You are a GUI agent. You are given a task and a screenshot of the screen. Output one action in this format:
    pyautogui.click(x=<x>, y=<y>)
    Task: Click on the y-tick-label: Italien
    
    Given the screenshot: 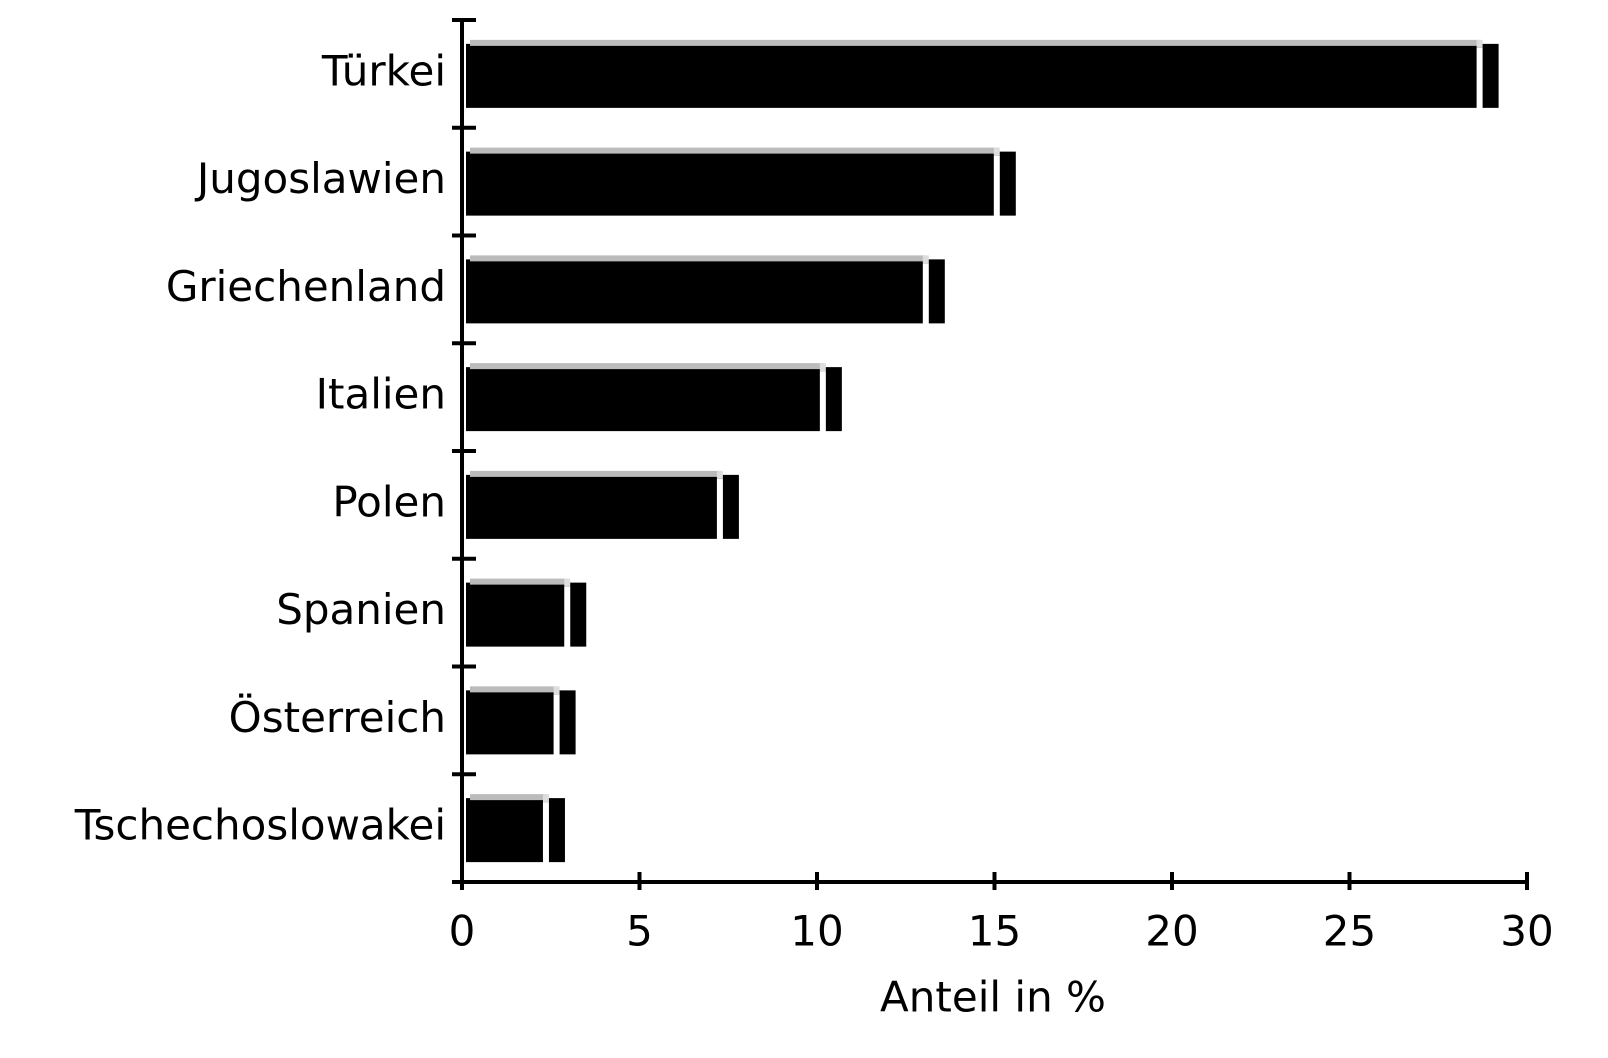 What is the action you would take?
    pyautogui.click(x=381, y=394)
    